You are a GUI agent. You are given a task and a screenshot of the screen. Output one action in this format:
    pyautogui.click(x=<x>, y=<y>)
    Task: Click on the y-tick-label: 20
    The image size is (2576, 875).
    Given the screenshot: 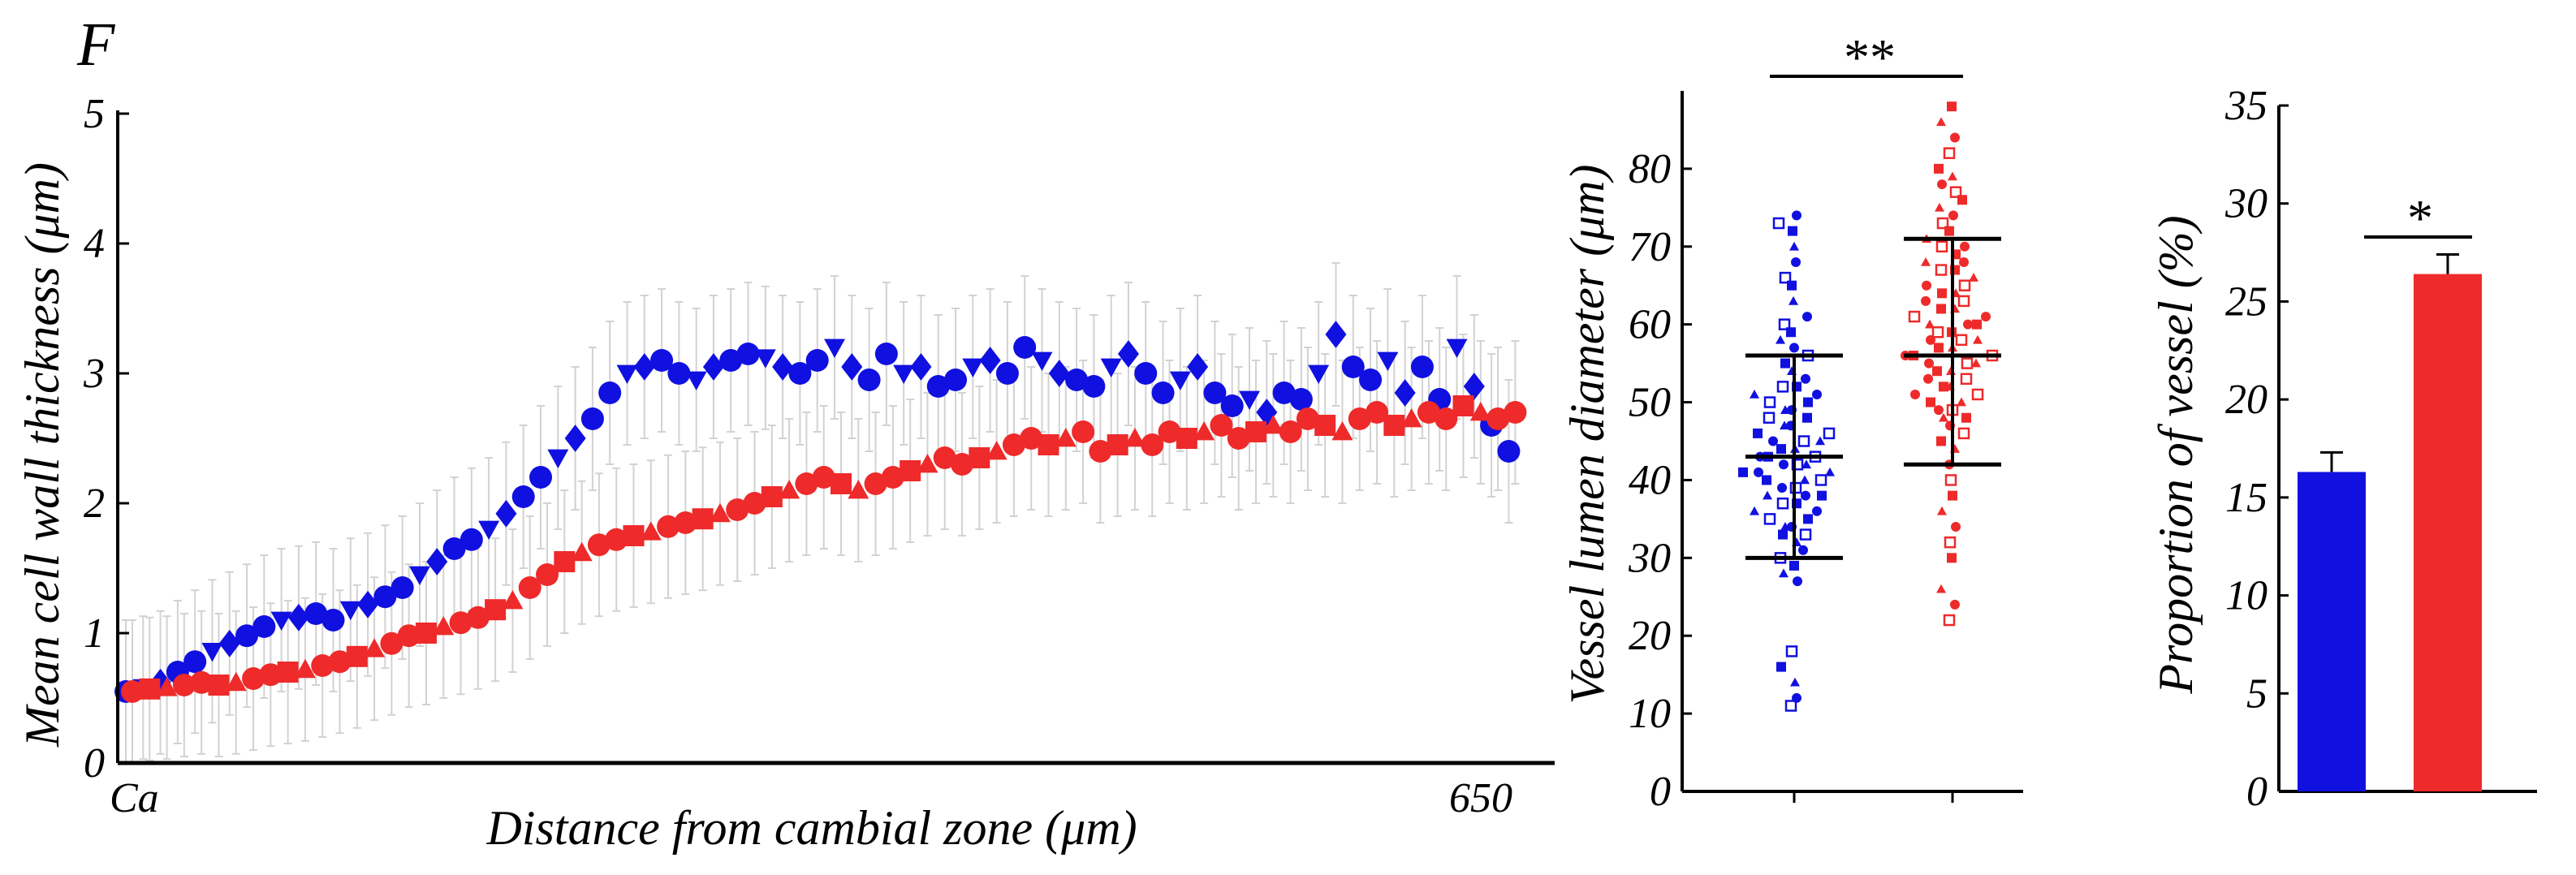 What is the action you would take?
    pyautogui.click(x=2246, y=400)
    